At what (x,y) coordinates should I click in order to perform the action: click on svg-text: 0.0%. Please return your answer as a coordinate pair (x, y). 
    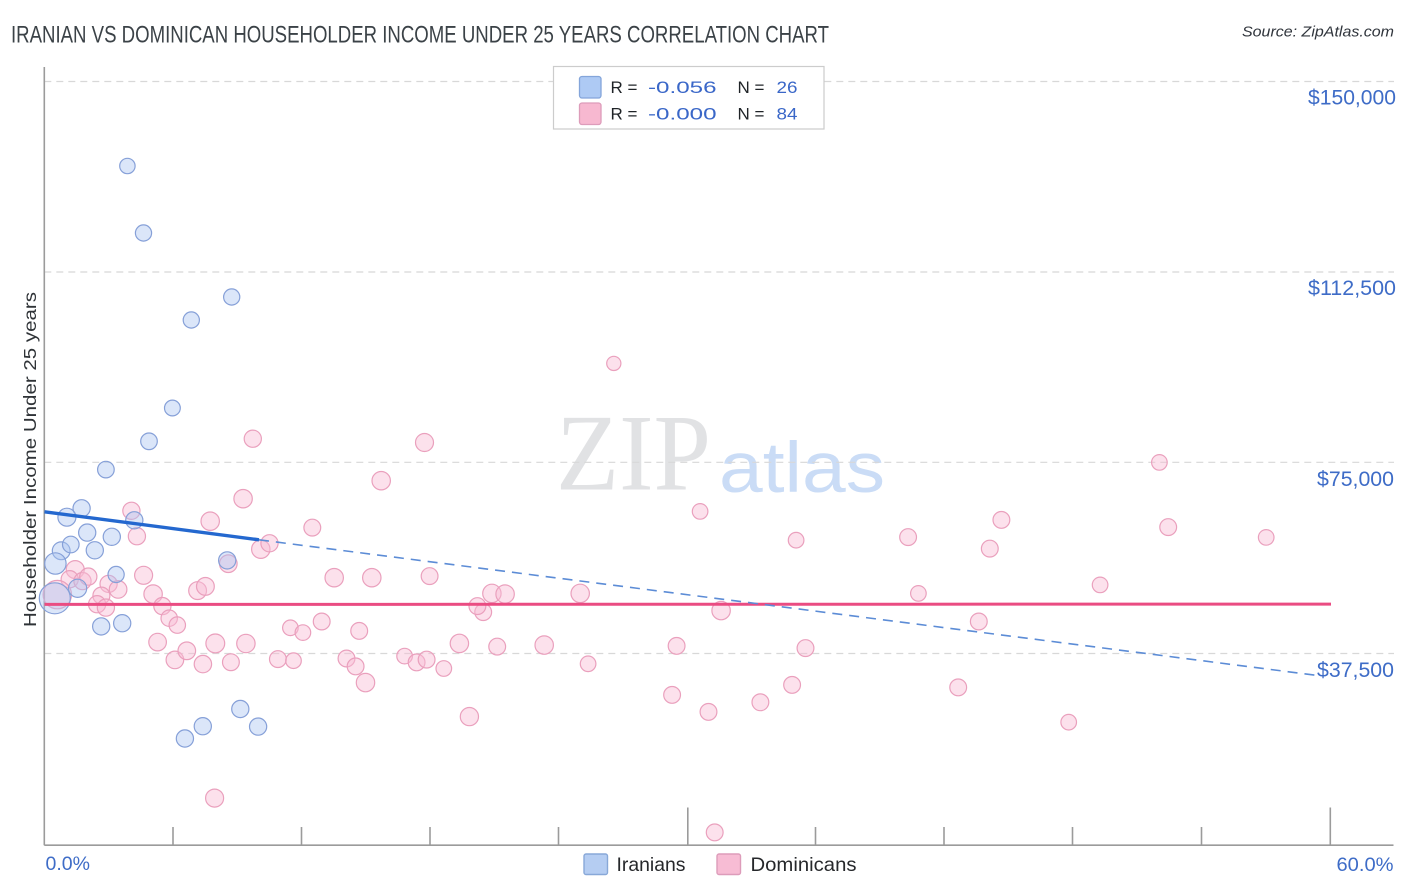
    Looking at the image, I should click on (68, 864).